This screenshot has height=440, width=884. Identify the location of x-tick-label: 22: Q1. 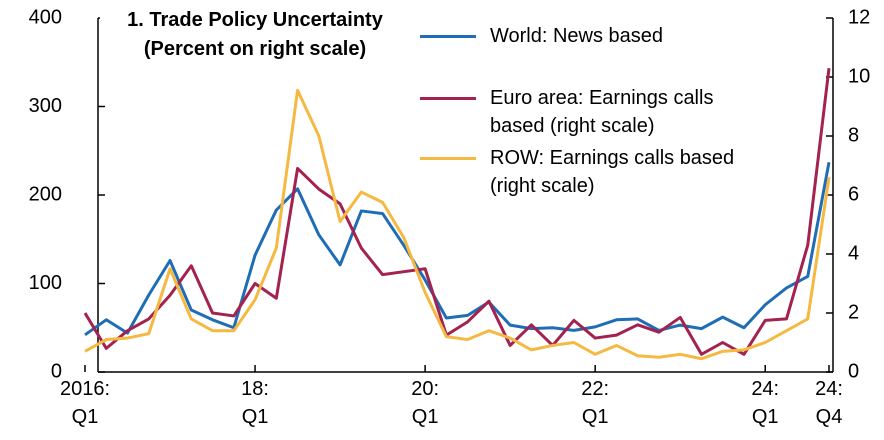
(595, 403).